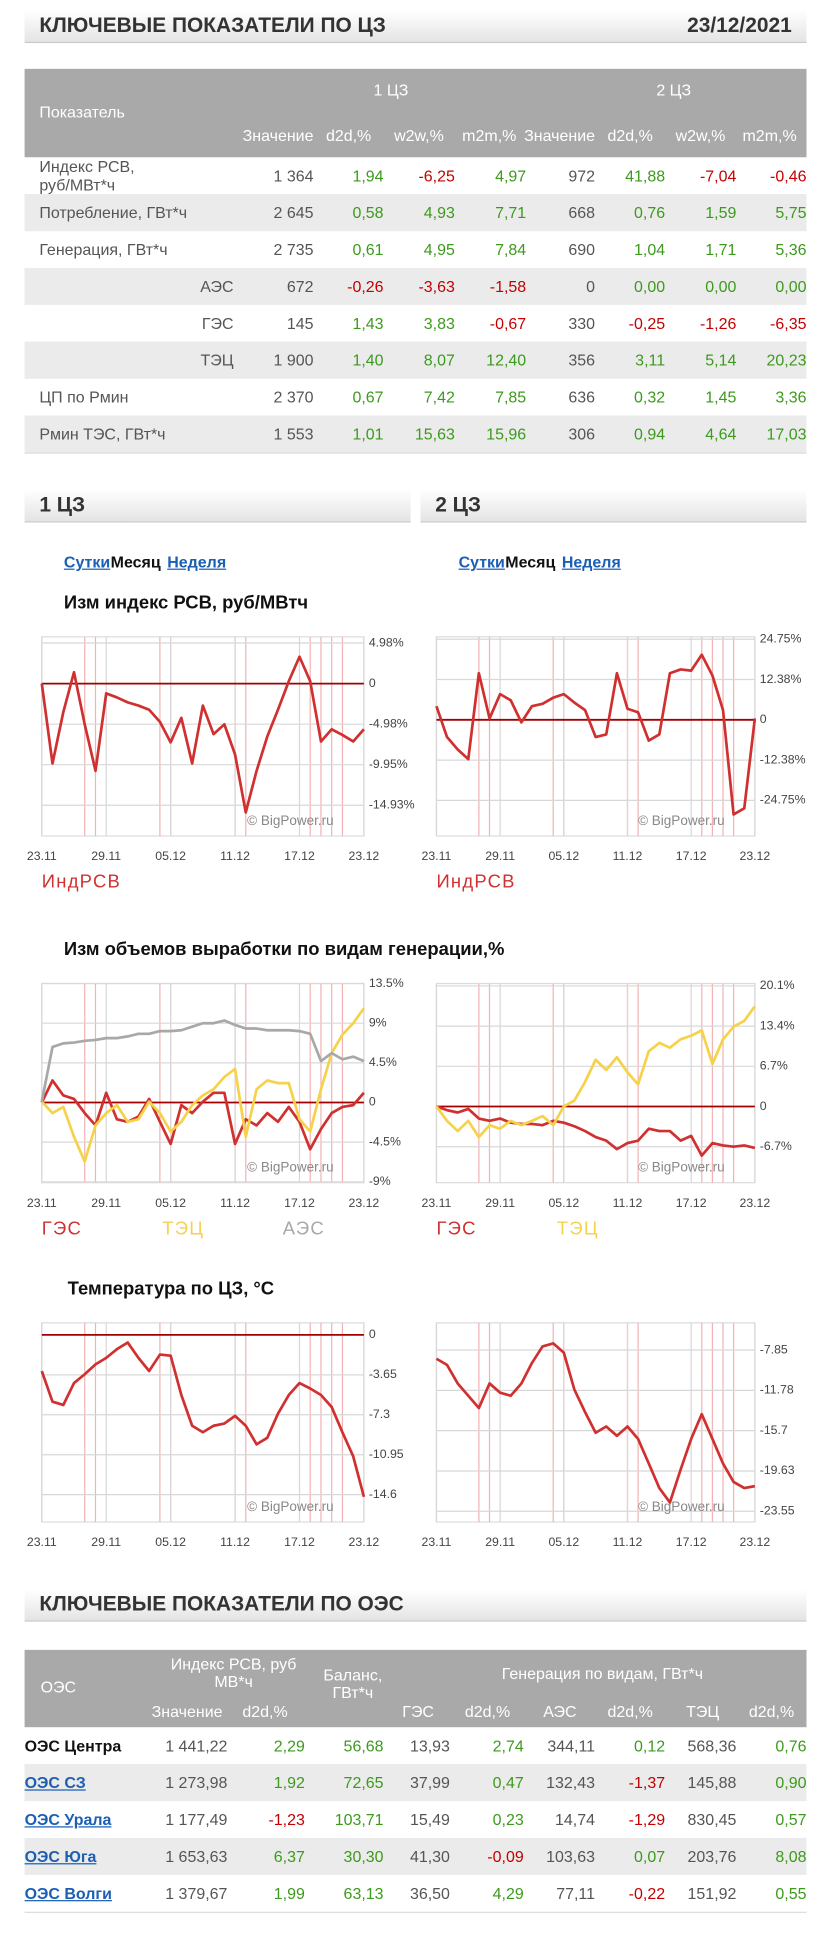  Describe the element at coordinates (649, 249) in the screenshot. I see `cell: 1,04` at that location.